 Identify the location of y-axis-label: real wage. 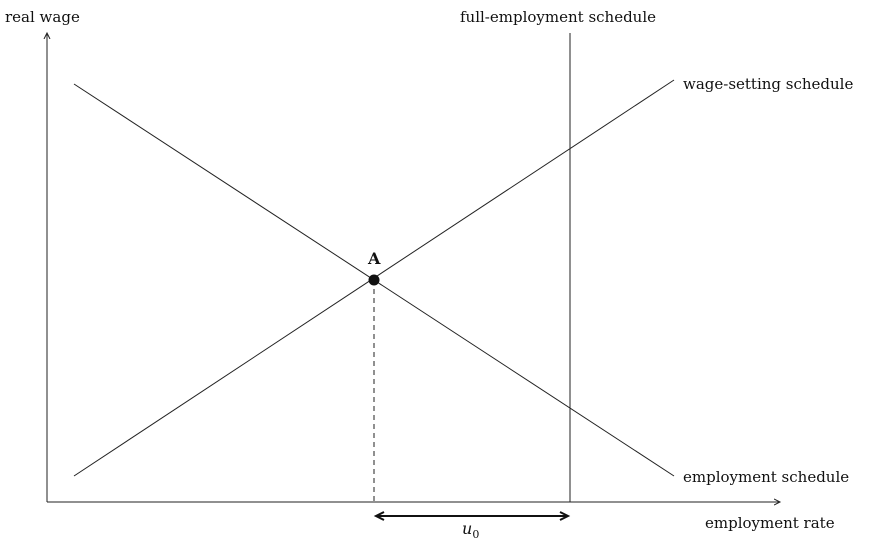
(42, 17).